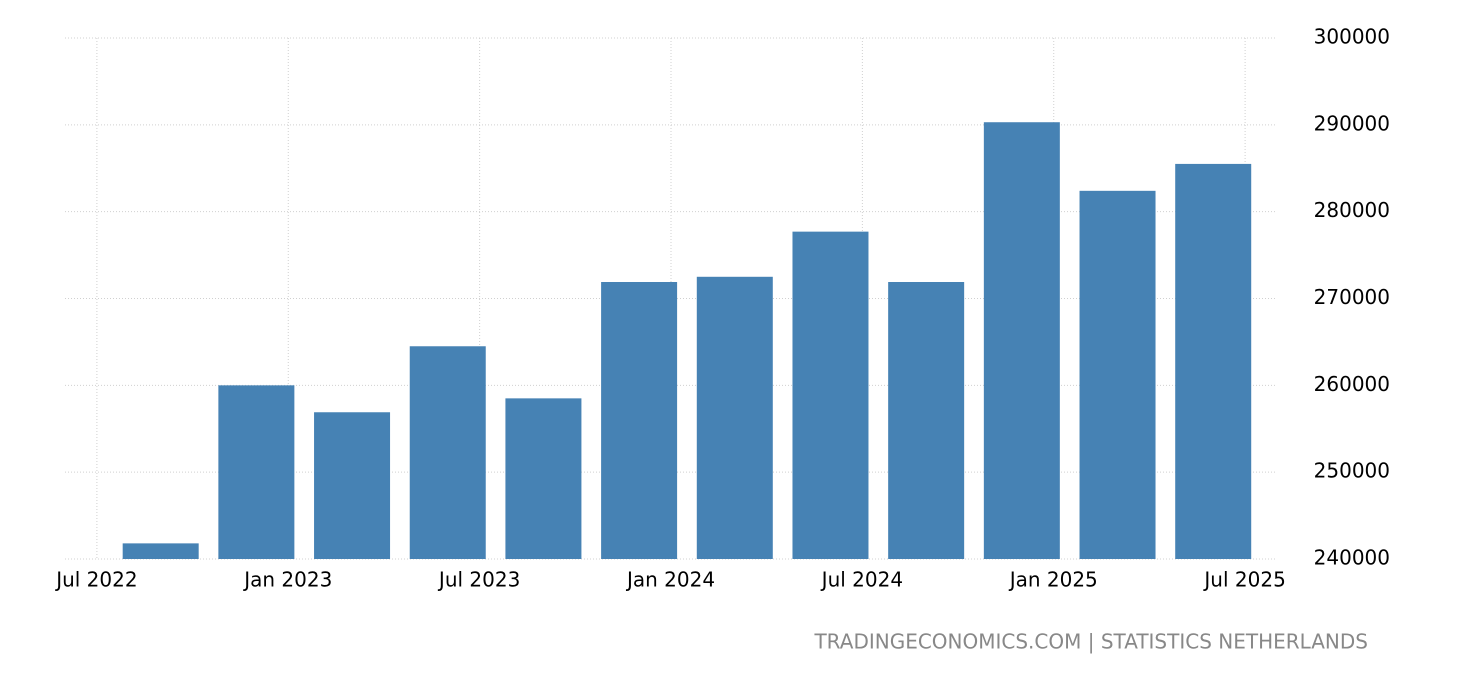  I want to click on y-tick-label: 300000, so click(1352, 37).